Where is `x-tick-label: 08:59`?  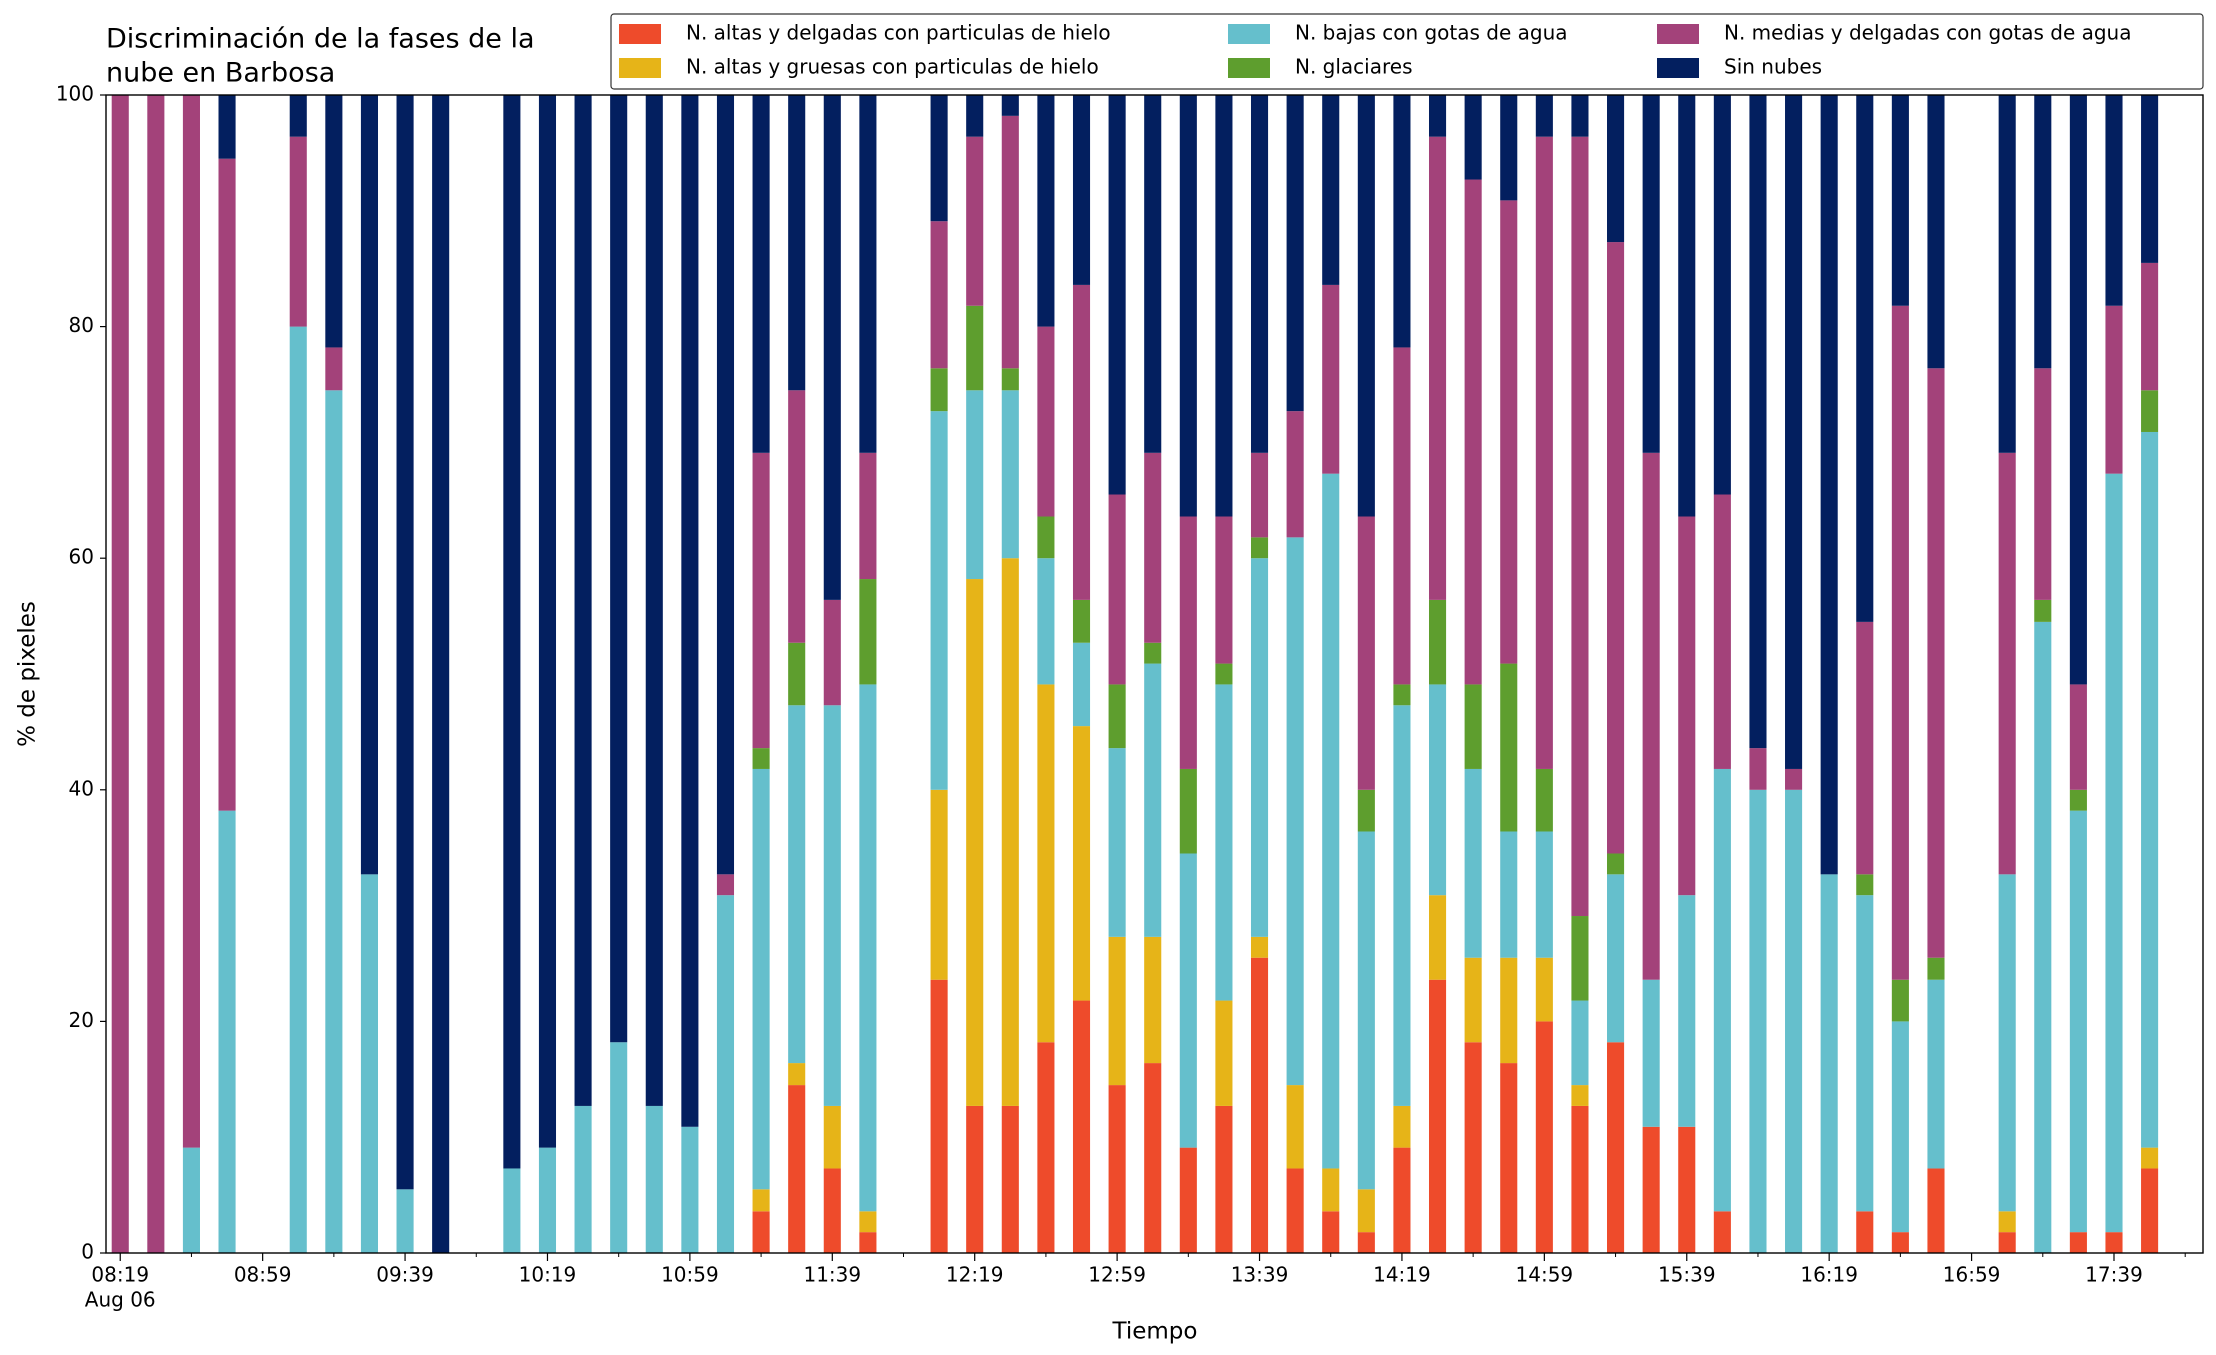 x-tick-label: 08:59 is located at coordinates (263, 1275).